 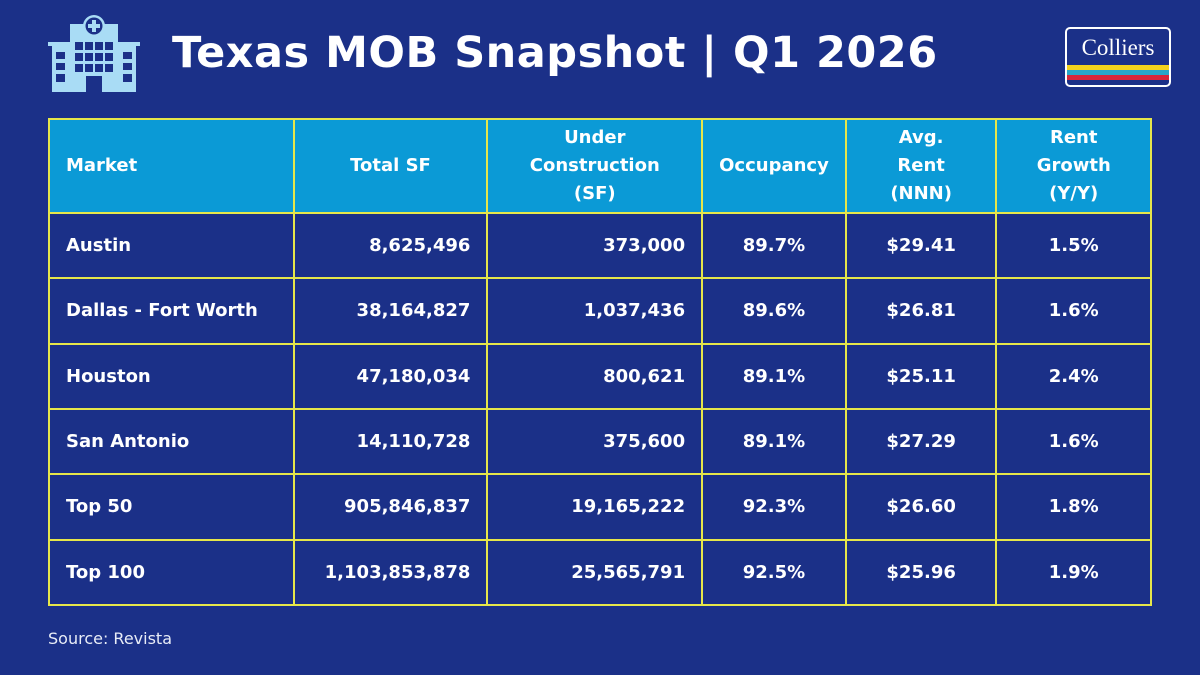 What do you see at coordinates (595, 376) in the screenshot?
I see `cell-under-construction: 800,621` at bounding box center [595, 376].